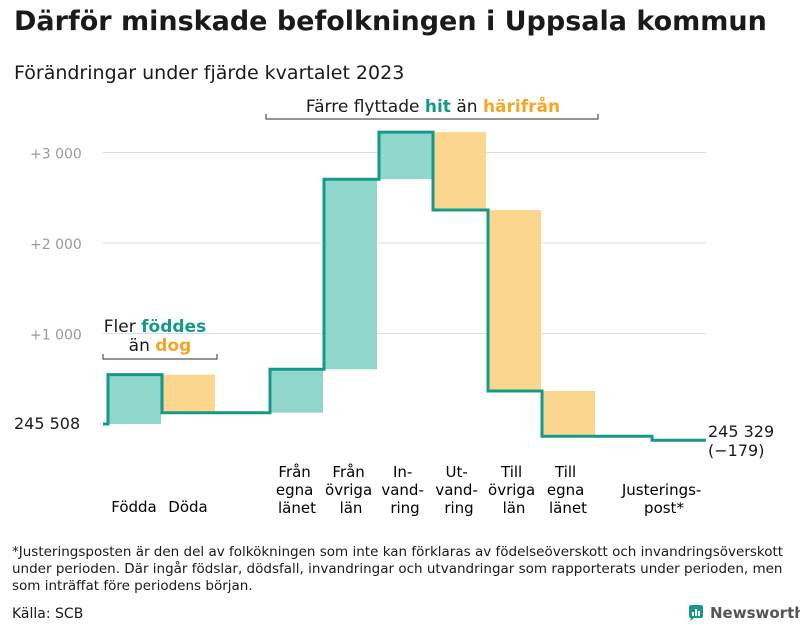 The image size is (800, 625). Describe the element at coordinates (173, 346) in the screenshot. I see `births-annotation-orange: dog` at that location.